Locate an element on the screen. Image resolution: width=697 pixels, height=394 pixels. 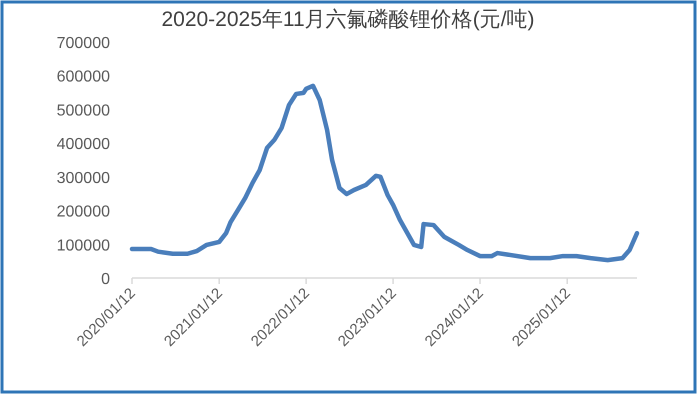
y-tick-label: 0 is located at coordinates (105, 279).